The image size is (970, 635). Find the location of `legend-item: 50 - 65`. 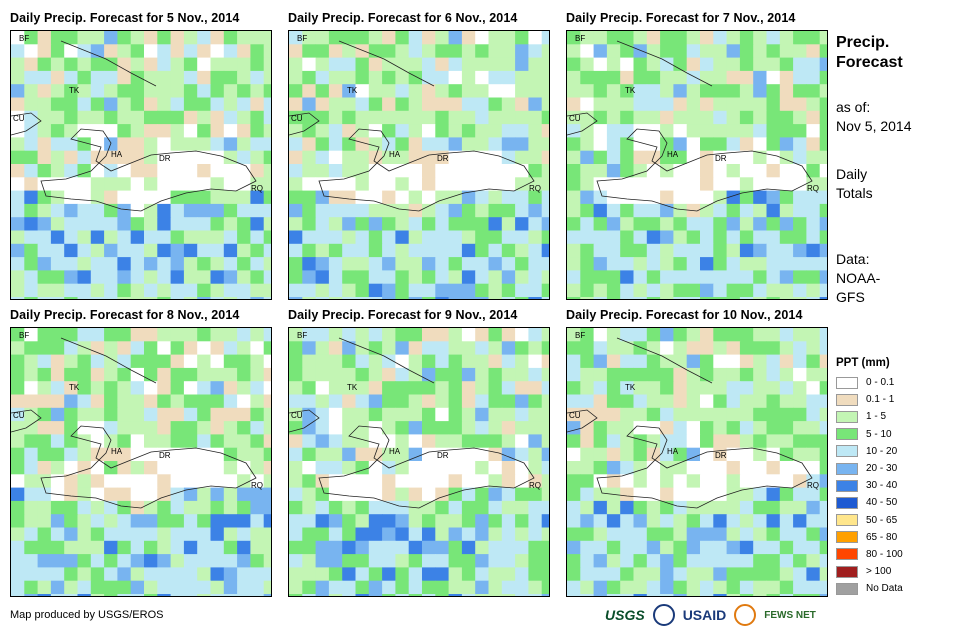

legend-item: 50 - 65 is located at coordinates (869, 520).